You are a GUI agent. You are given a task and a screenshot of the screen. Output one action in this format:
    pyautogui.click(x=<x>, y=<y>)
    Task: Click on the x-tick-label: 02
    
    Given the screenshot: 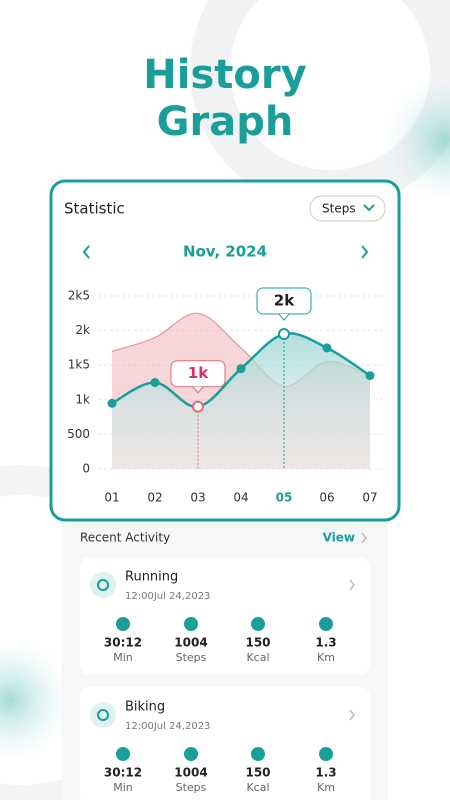 What is the action you would take?
    pyautogui.click(x=154, y=498)
    